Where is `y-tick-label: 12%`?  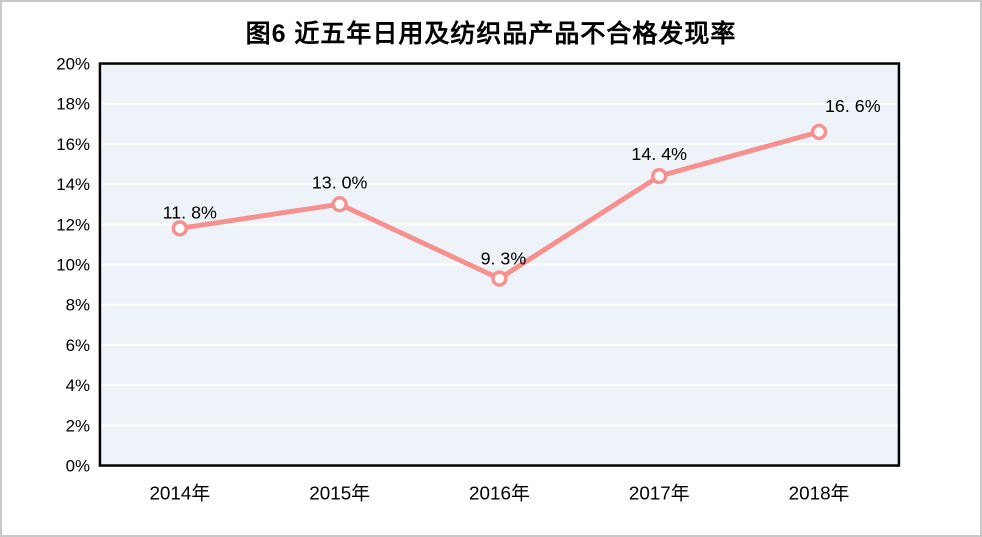 y-tick-label: 12% is located at coordinates (73, 224).